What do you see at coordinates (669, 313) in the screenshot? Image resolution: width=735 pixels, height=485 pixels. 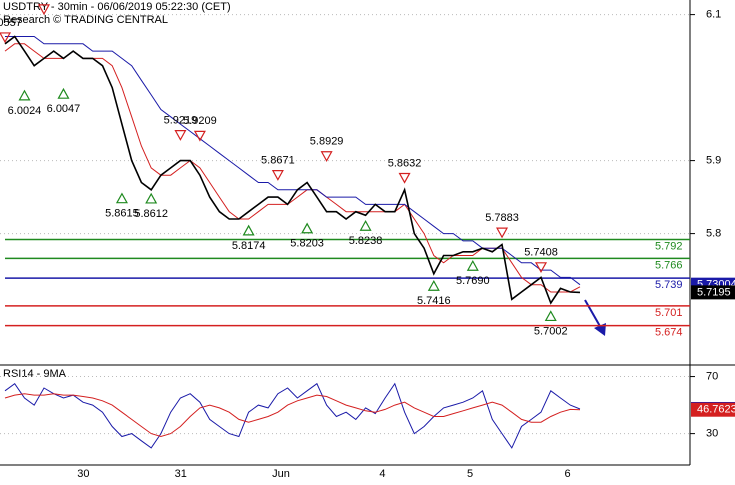 I see `level-label: 5.701` at bounding box center [669, 313].